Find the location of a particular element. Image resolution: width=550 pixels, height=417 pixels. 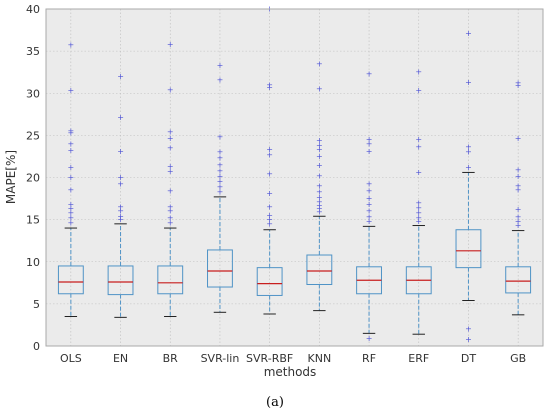

box-rf: ++++++++++++ is located at coordinates (369, 206).